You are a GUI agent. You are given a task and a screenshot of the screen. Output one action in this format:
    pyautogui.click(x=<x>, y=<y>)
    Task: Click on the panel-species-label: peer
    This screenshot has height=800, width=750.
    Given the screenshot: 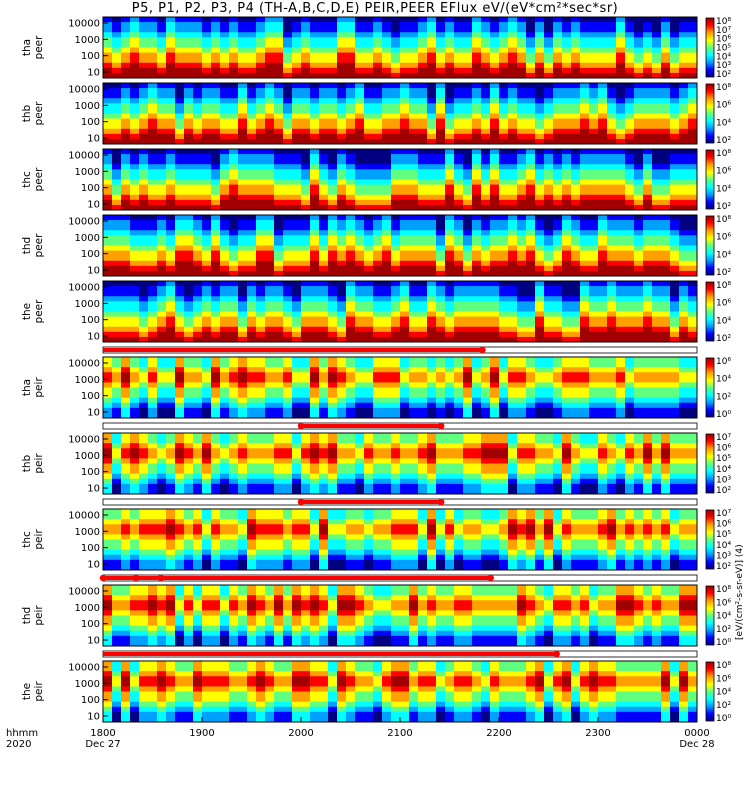 What is the action you would take?
    pyautogui.click(x=39, y=47)
    